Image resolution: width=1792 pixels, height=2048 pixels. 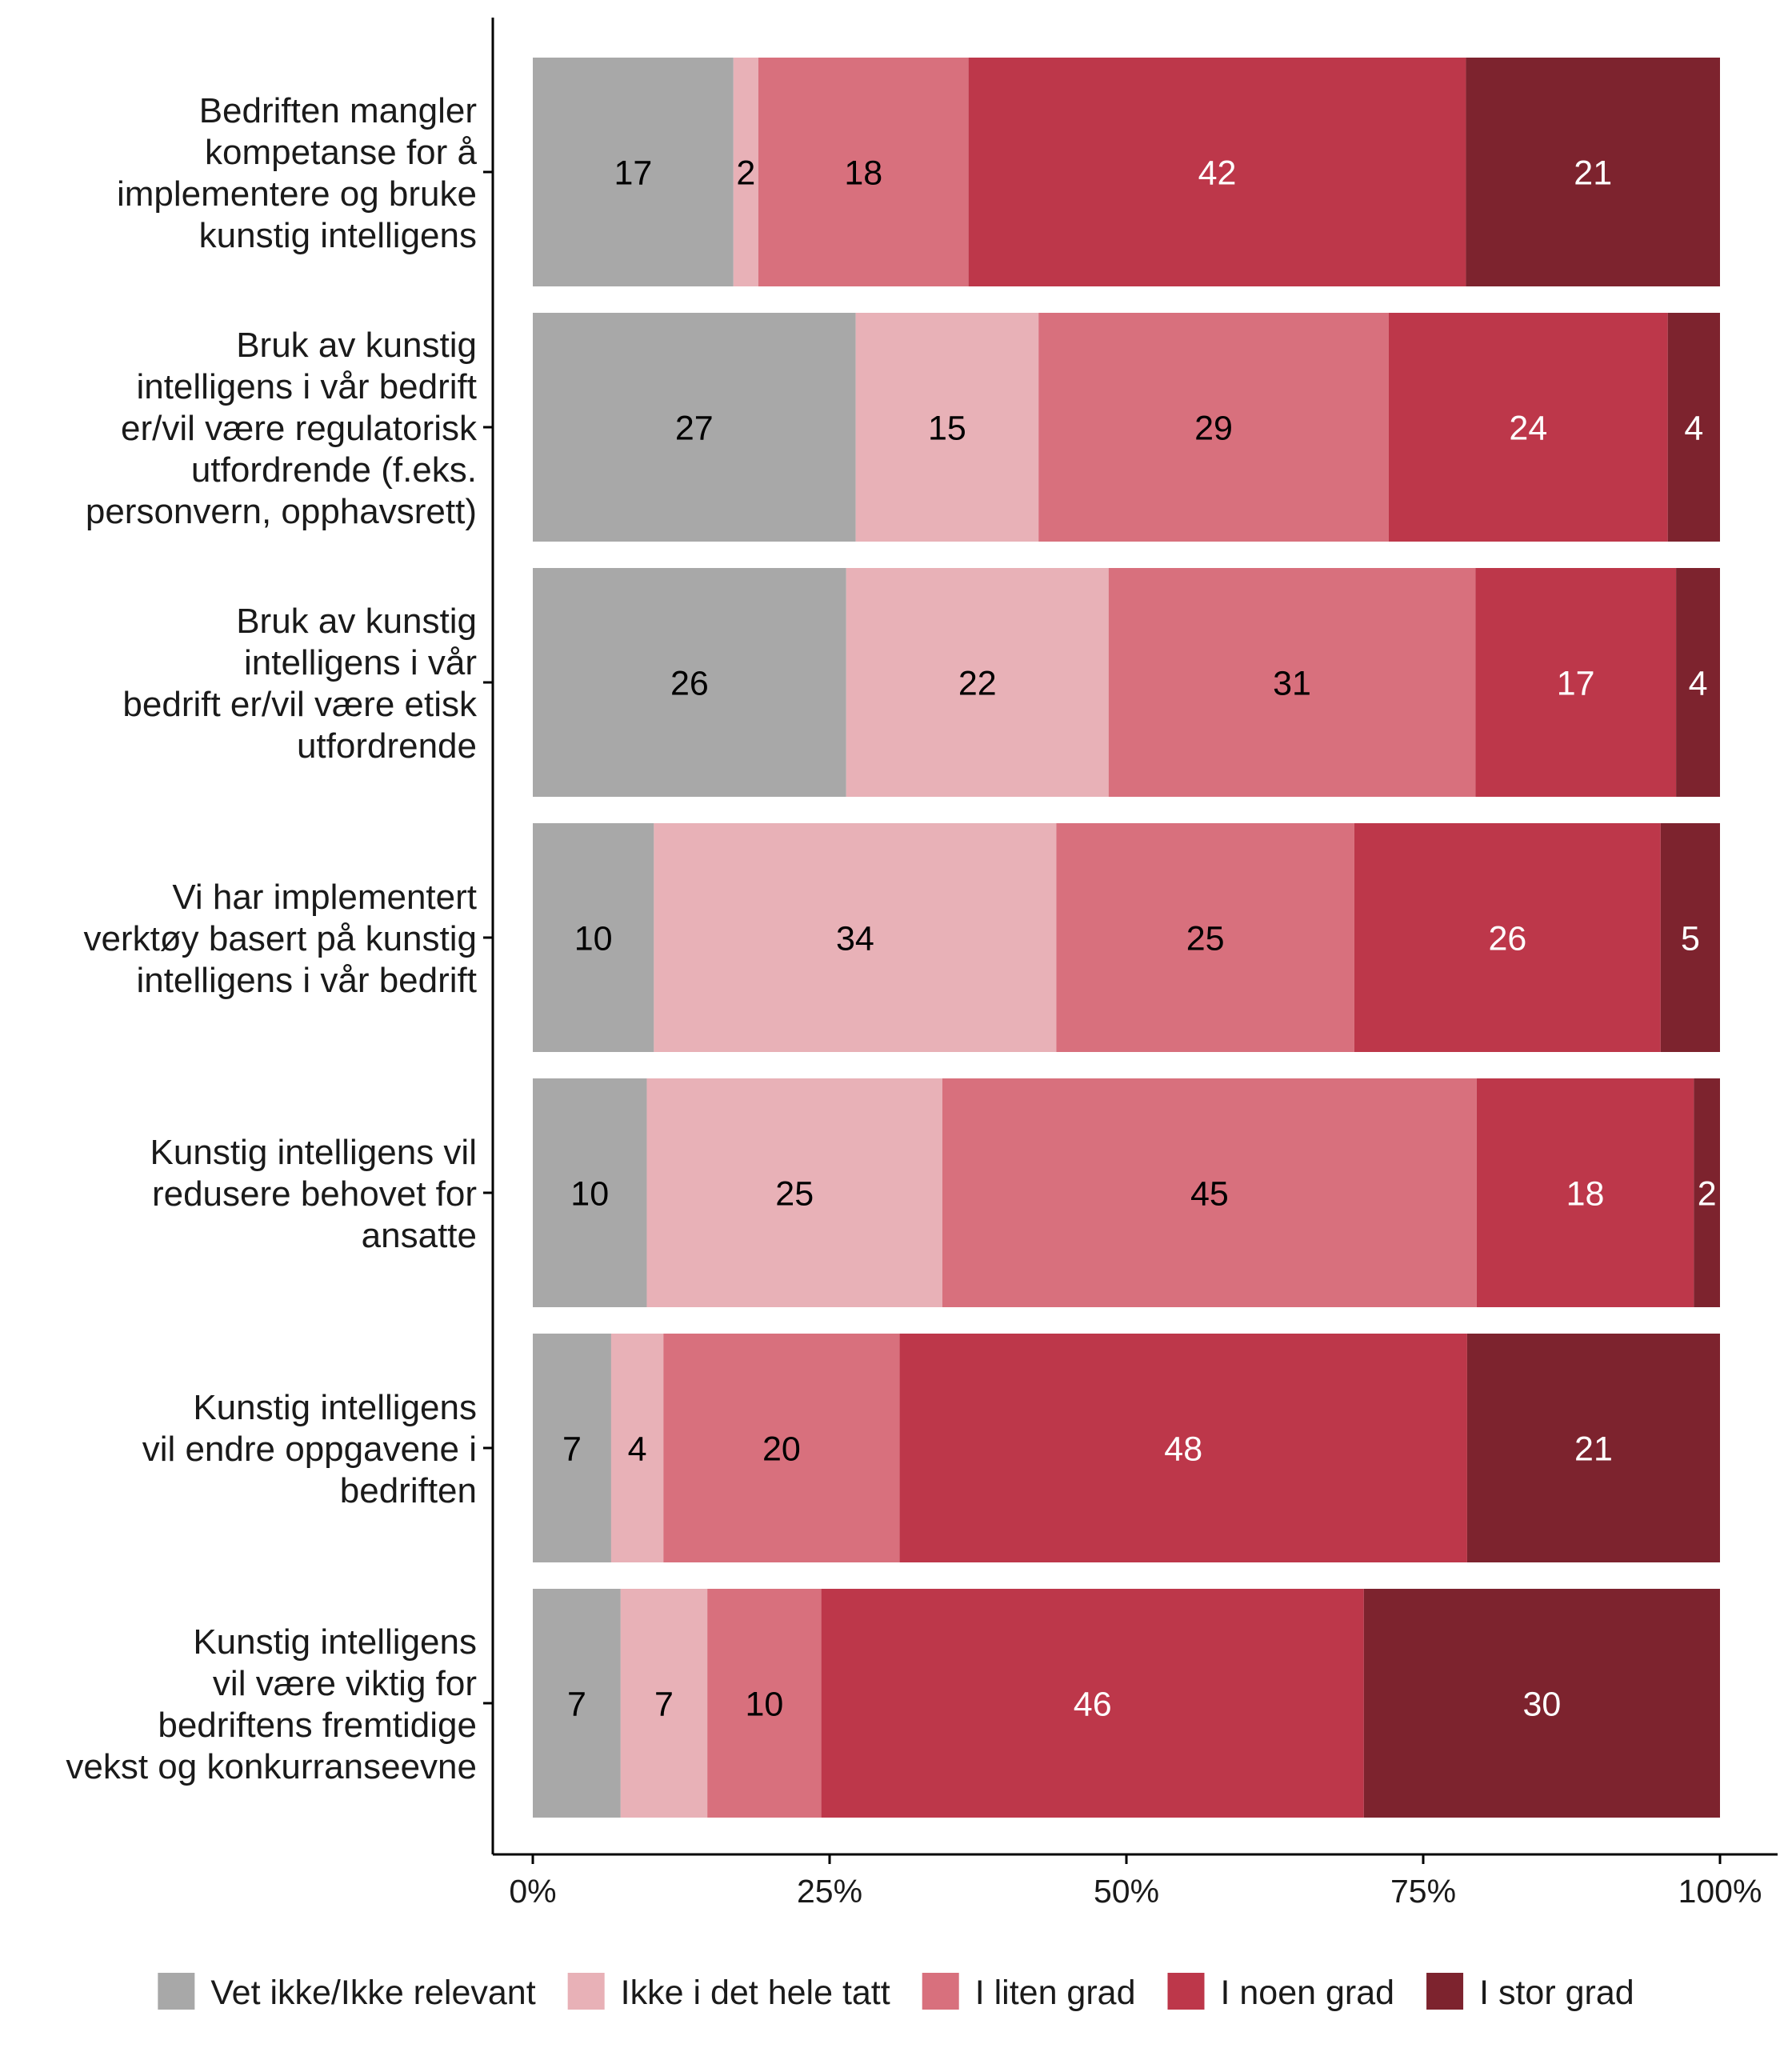 I want to click on y-category-label: ansatte, so click(x=419, y=1235).